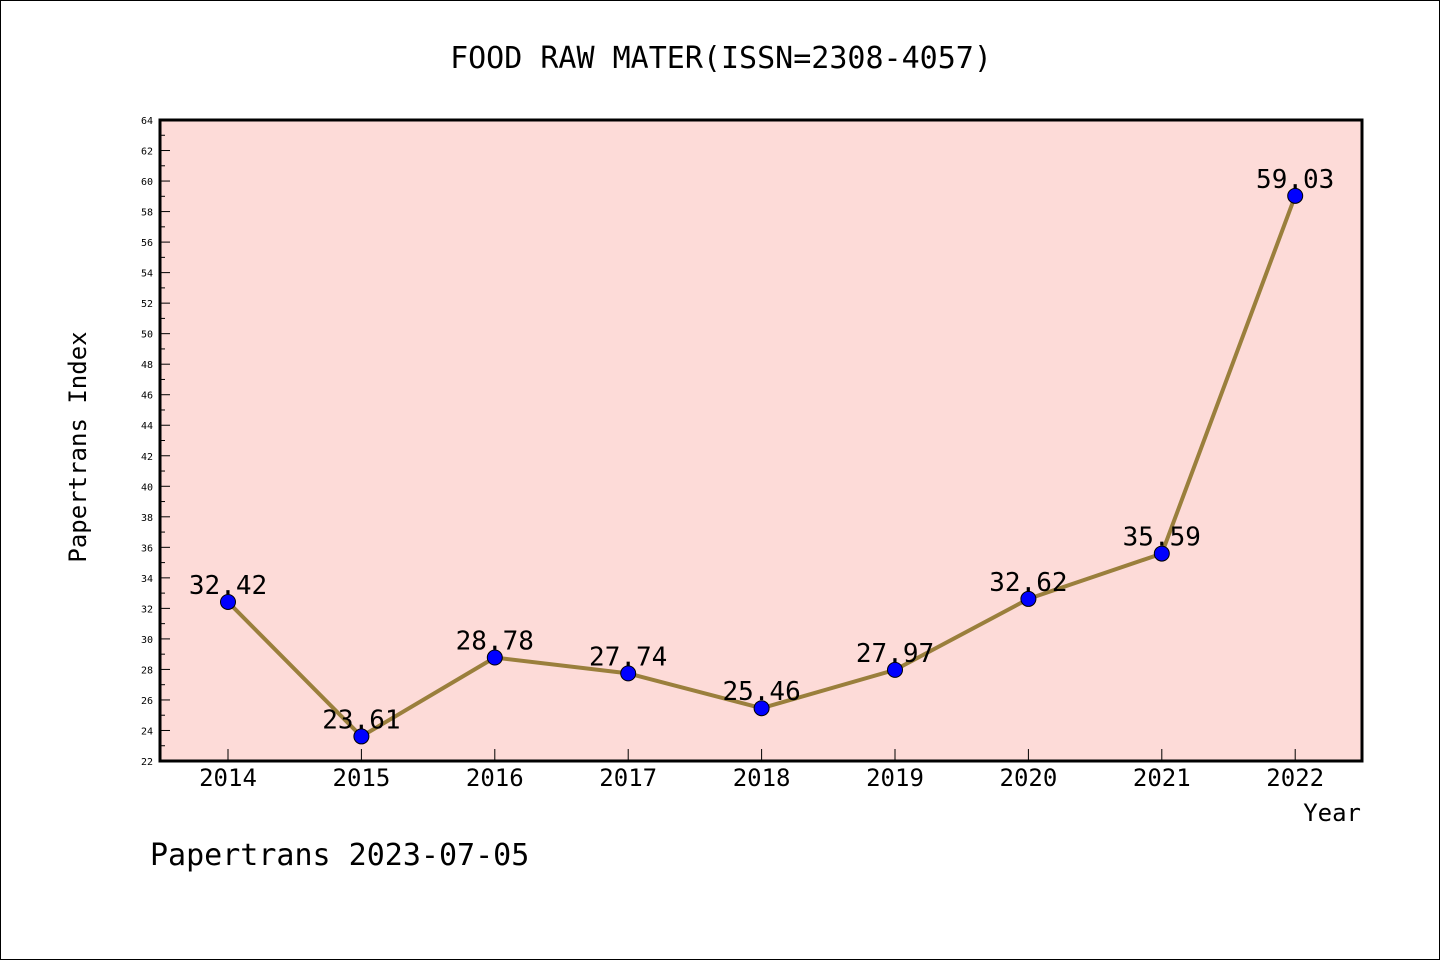  Describe the element at coordinates (147, 731) in the screenshot. I see `y-tick-label: 24` at that location.